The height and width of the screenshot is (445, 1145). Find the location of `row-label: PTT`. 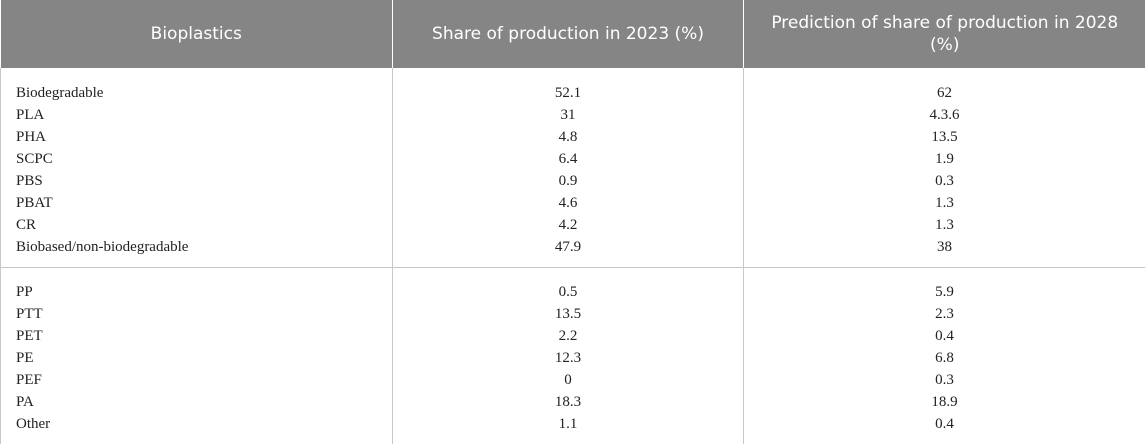

row-label: PTT is located at coordinates (196, 314).